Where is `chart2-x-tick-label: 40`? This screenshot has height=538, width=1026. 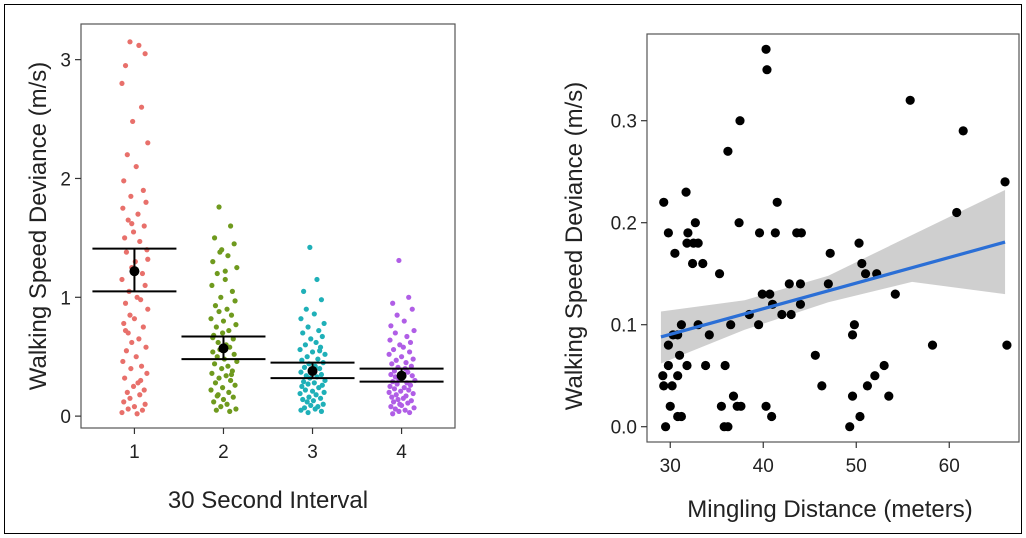 chart2-x-tick-label: 40 is located at coordinates (763, 466).